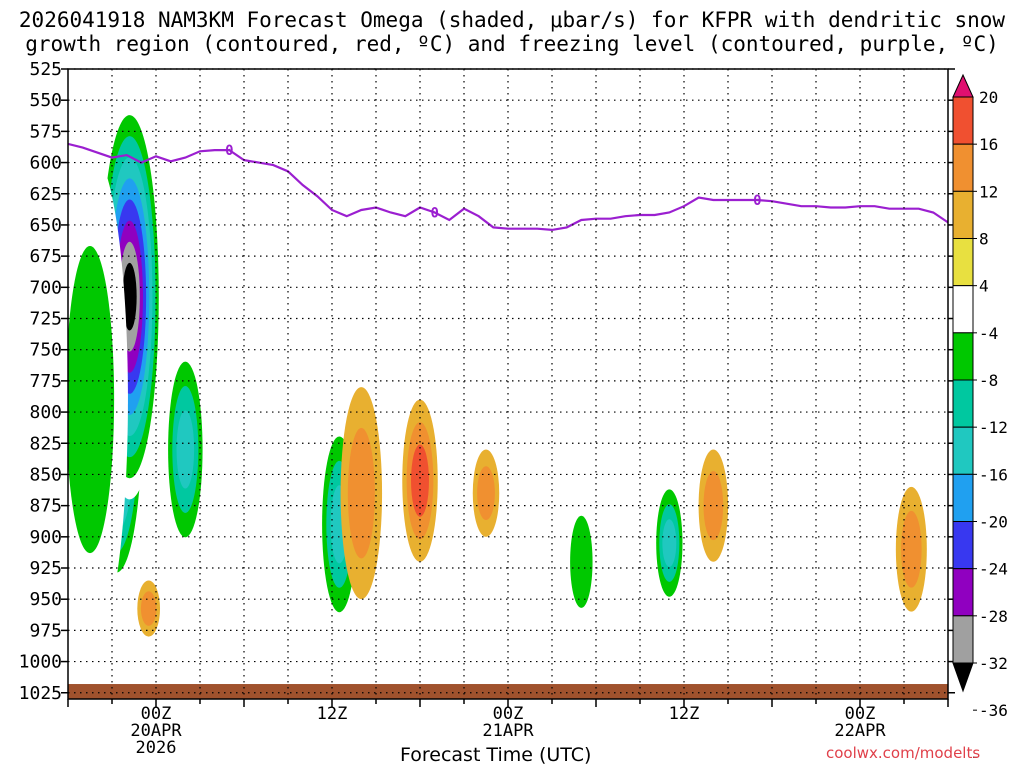 The height and width of the screenshot is (768, 1024). I want to click on freezing-level-line, so click(508, 187).